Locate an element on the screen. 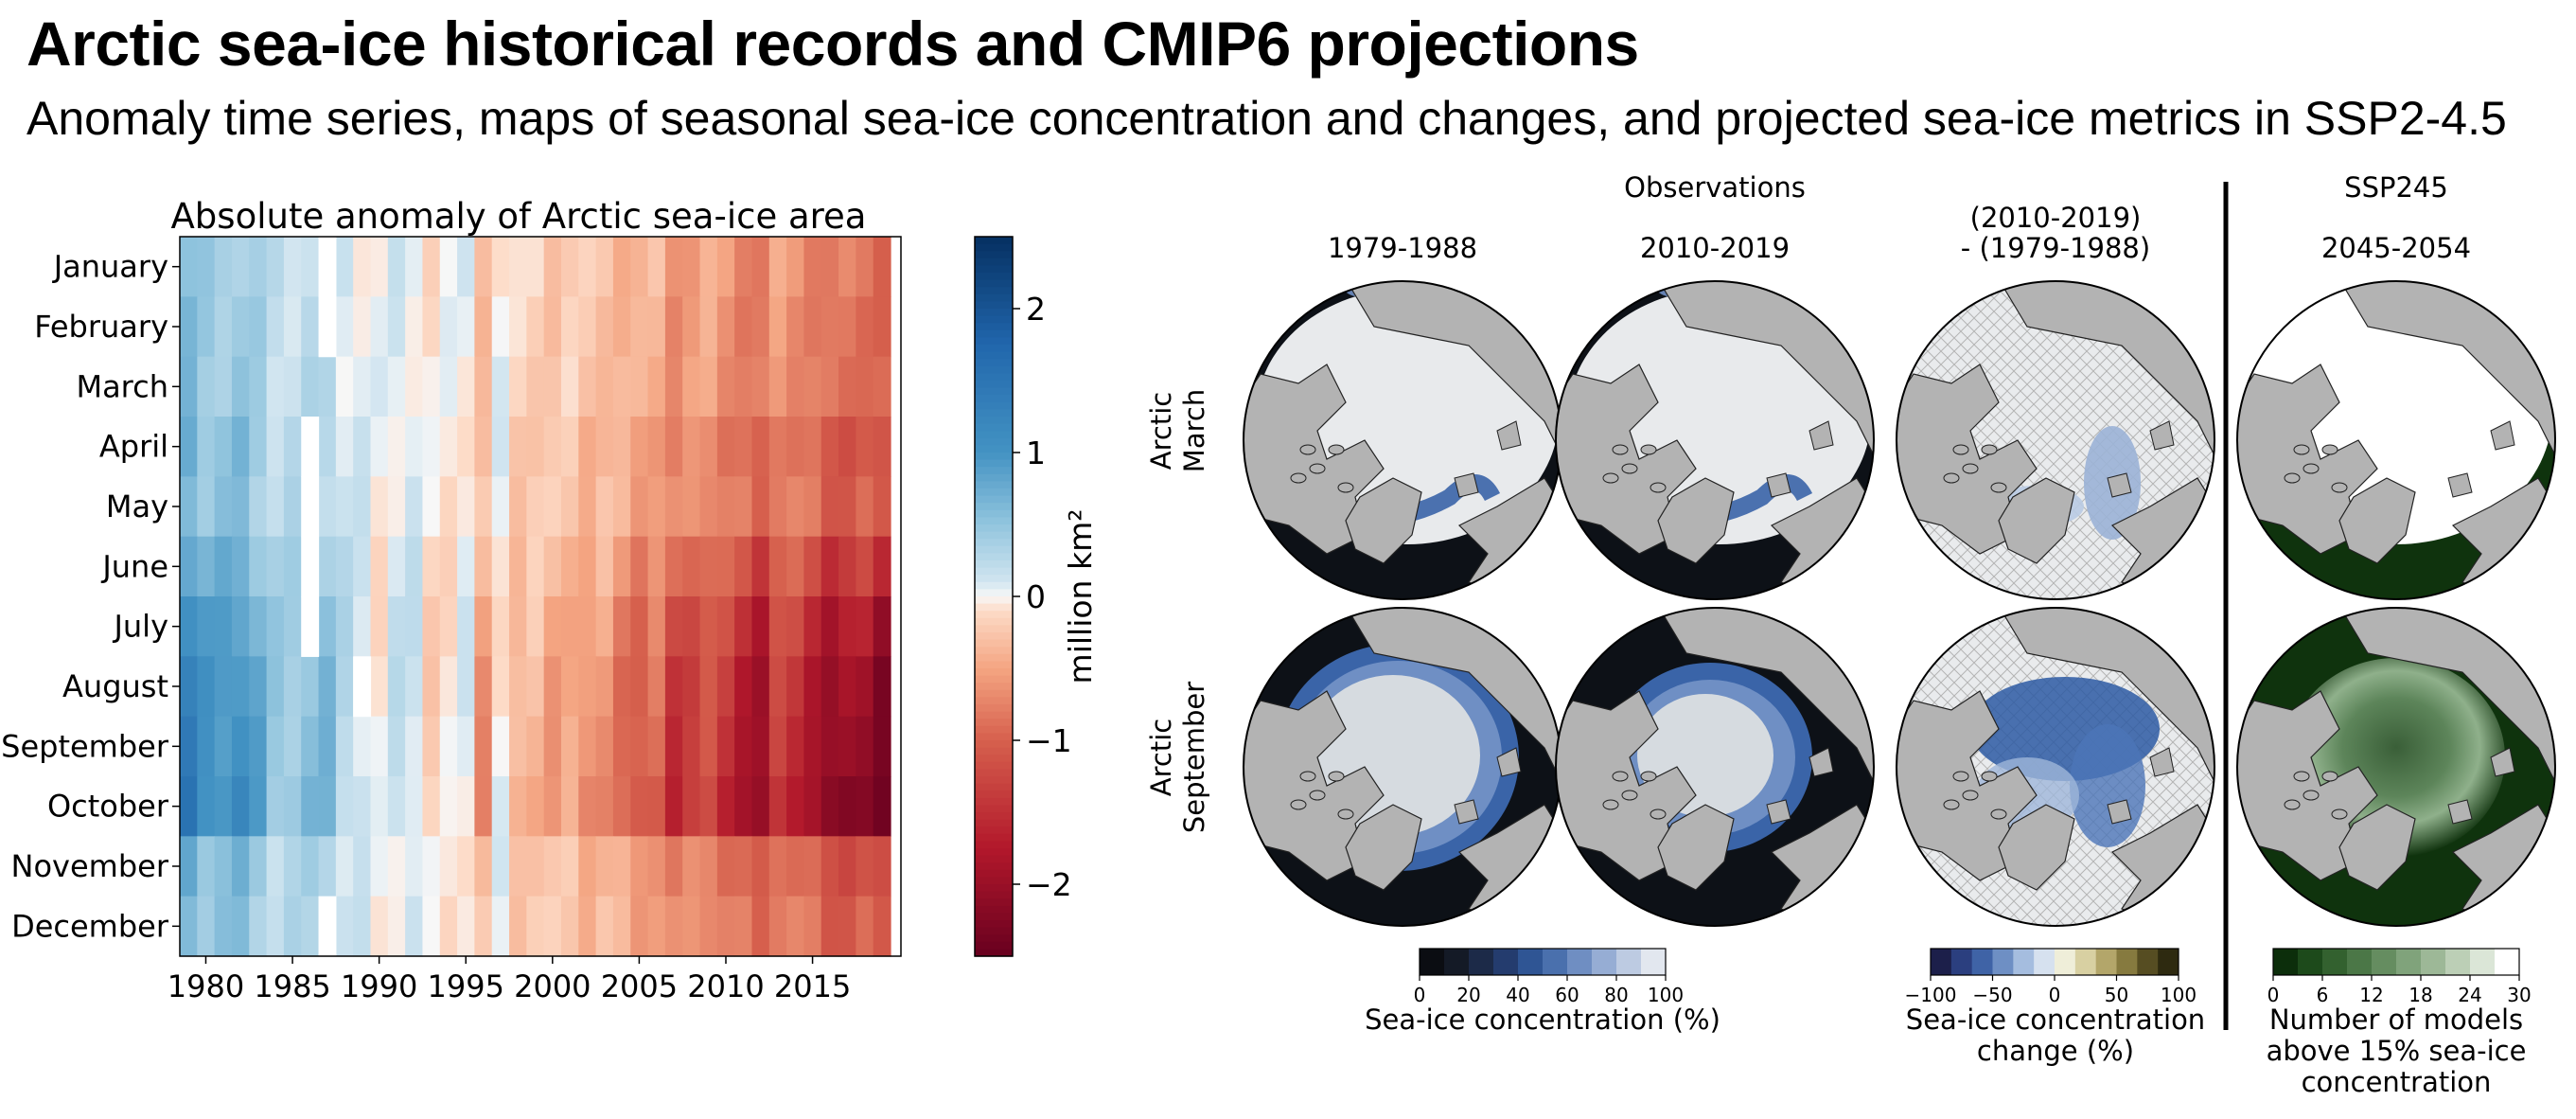  month-label-january: January is located at coordinates (110, 267).